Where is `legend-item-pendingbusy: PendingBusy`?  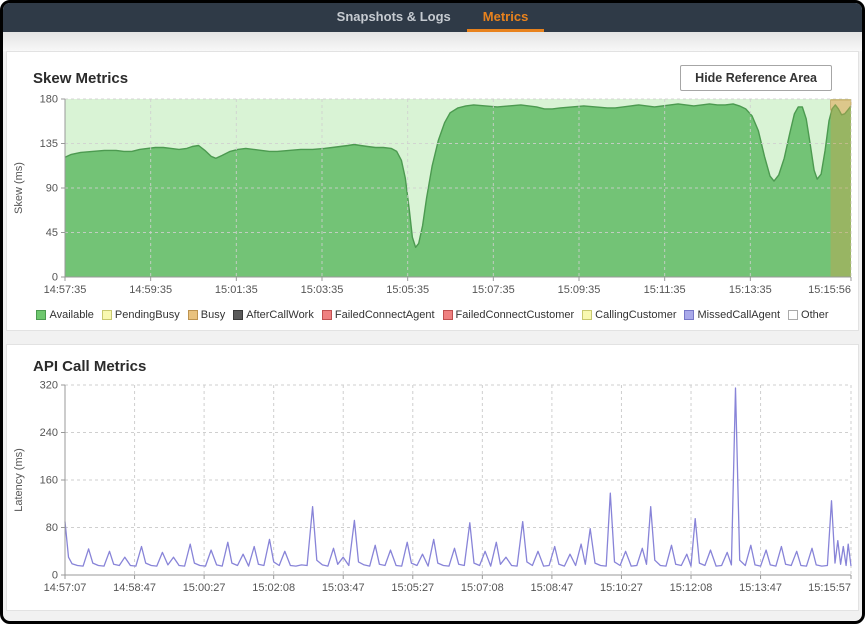 legend-item-pendingbusy: PendingBusy is located at coordinates (140, 315).